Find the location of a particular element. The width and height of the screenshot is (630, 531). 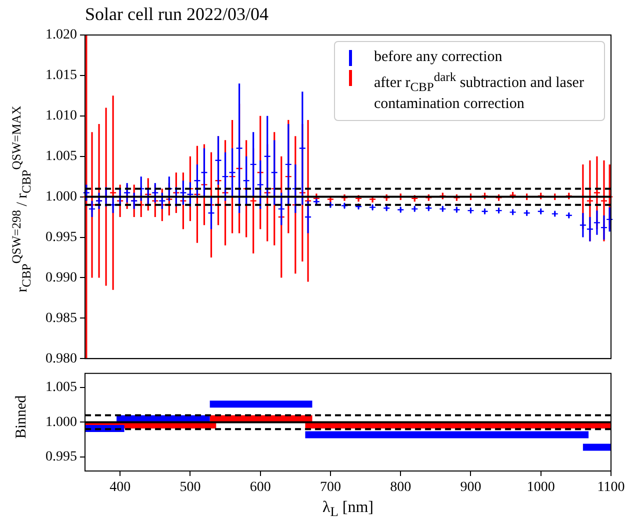

y-axis-title: Binned is located at coordinates (22, 417).